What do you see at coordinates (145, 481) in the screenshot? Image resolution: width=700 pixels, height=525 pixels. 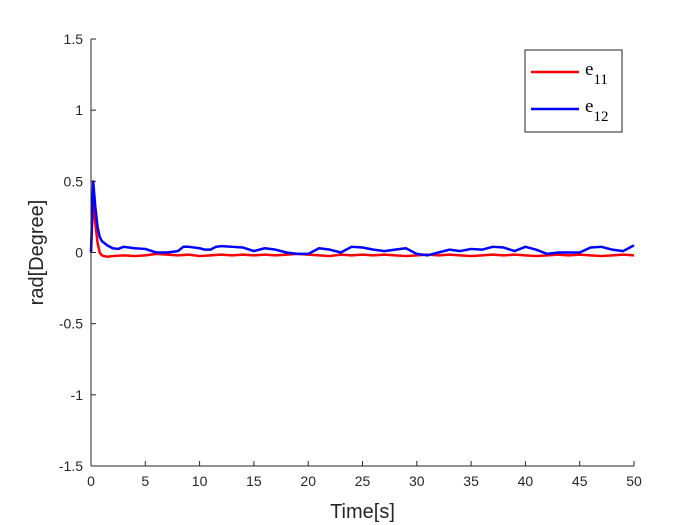 I see `x-tick-label: 5` at bounding box center [145, 481].